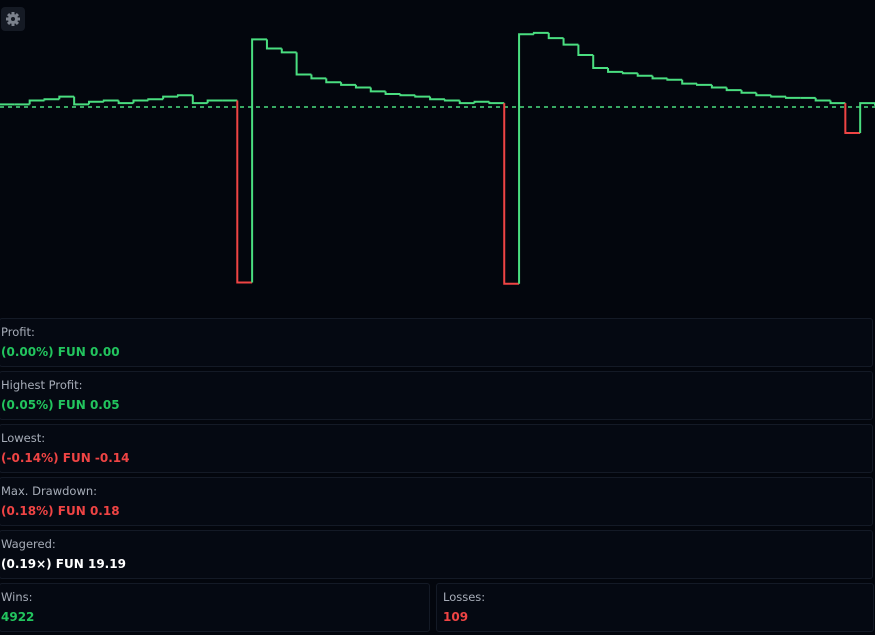  What do you see at coordinates (436, 448) in the screenshot?
I see `stat-card: Lowest: (-0.14%) FUN -0.14` at bounding box center [436, 448].